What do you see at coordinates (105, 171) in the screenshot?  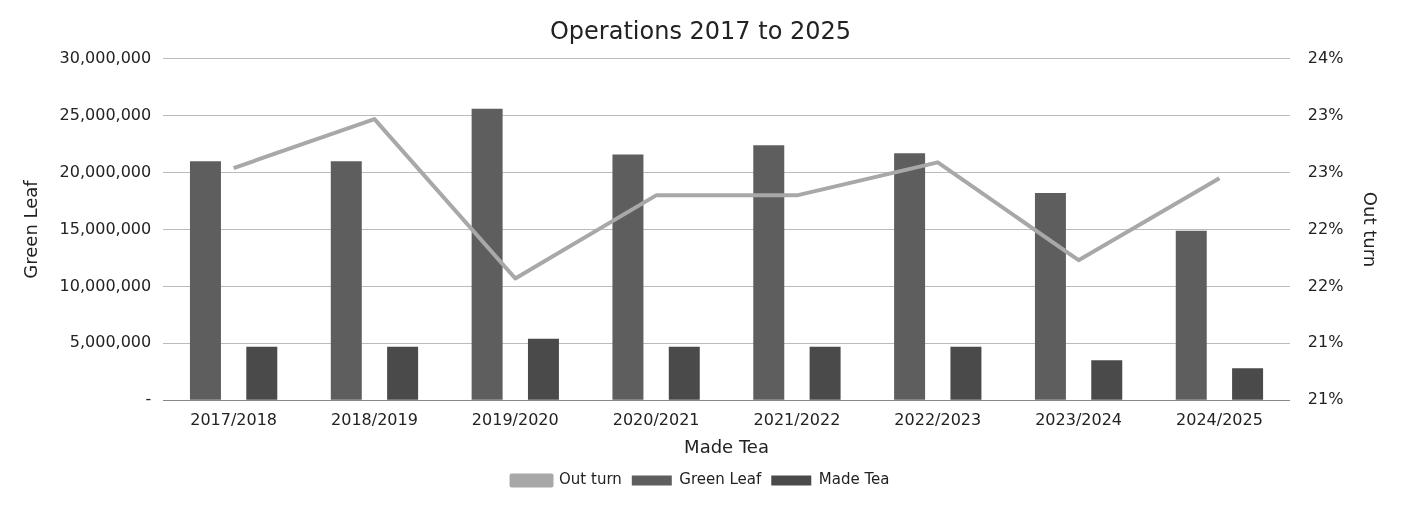 I see `y-tick-label: 20,000,000` at bounding box center [105, 171].